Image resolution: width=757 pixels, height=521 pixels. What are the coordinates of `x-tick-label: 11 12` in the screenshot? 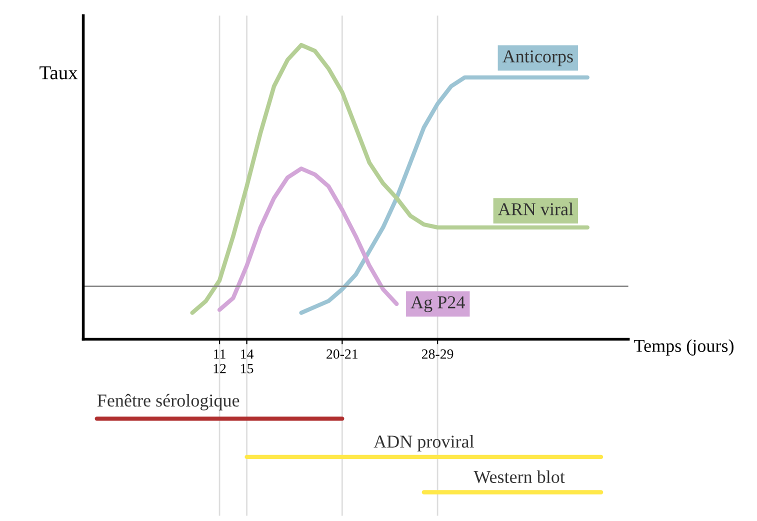 It's located at (220, 361).